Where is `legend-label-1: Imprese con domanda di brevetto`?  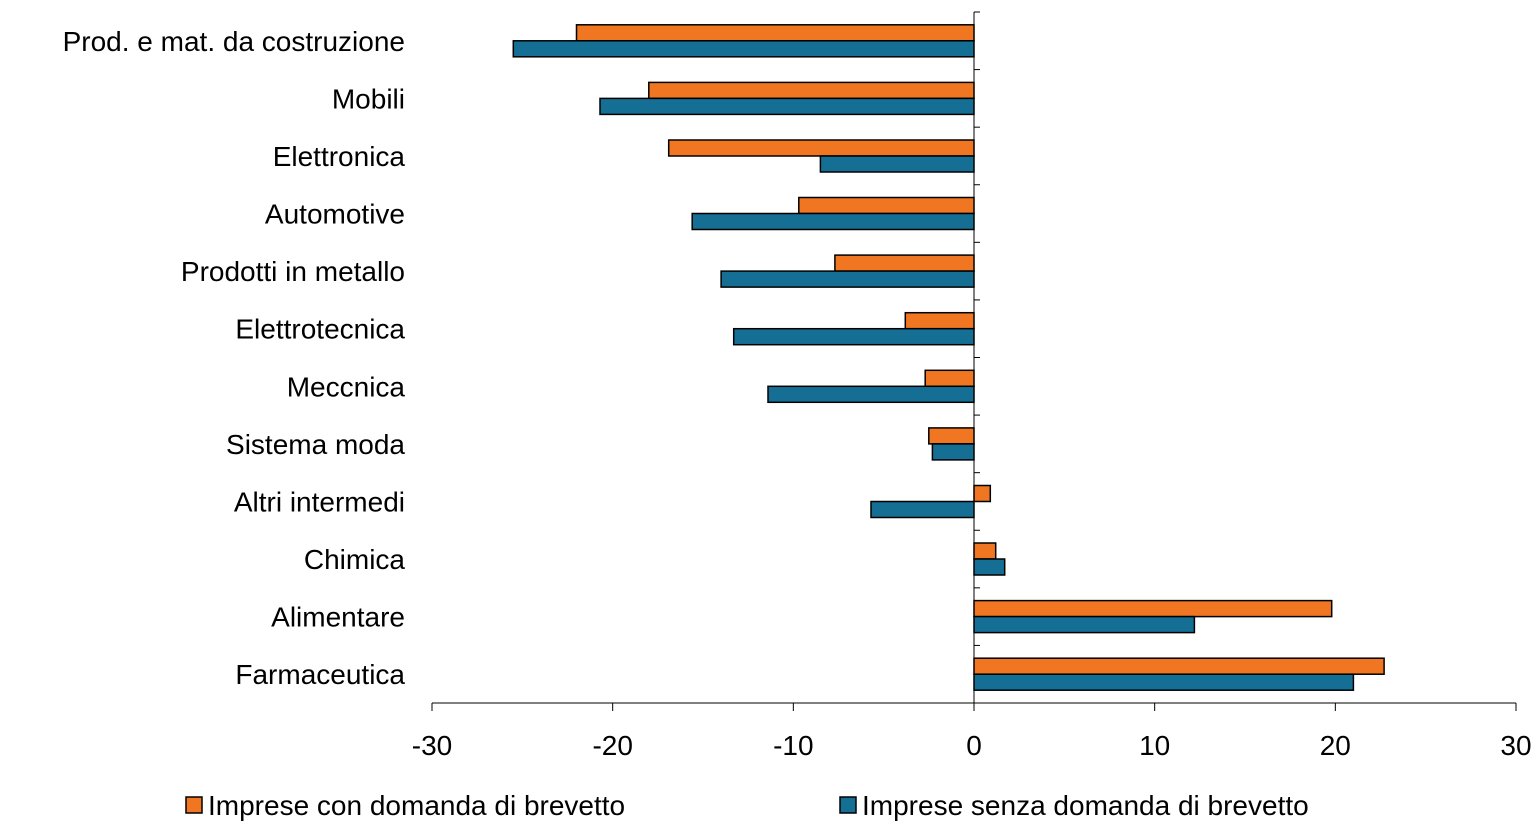 legend-label-1: Imprese con domanda di brevetto is located at coordinates (416, 805).